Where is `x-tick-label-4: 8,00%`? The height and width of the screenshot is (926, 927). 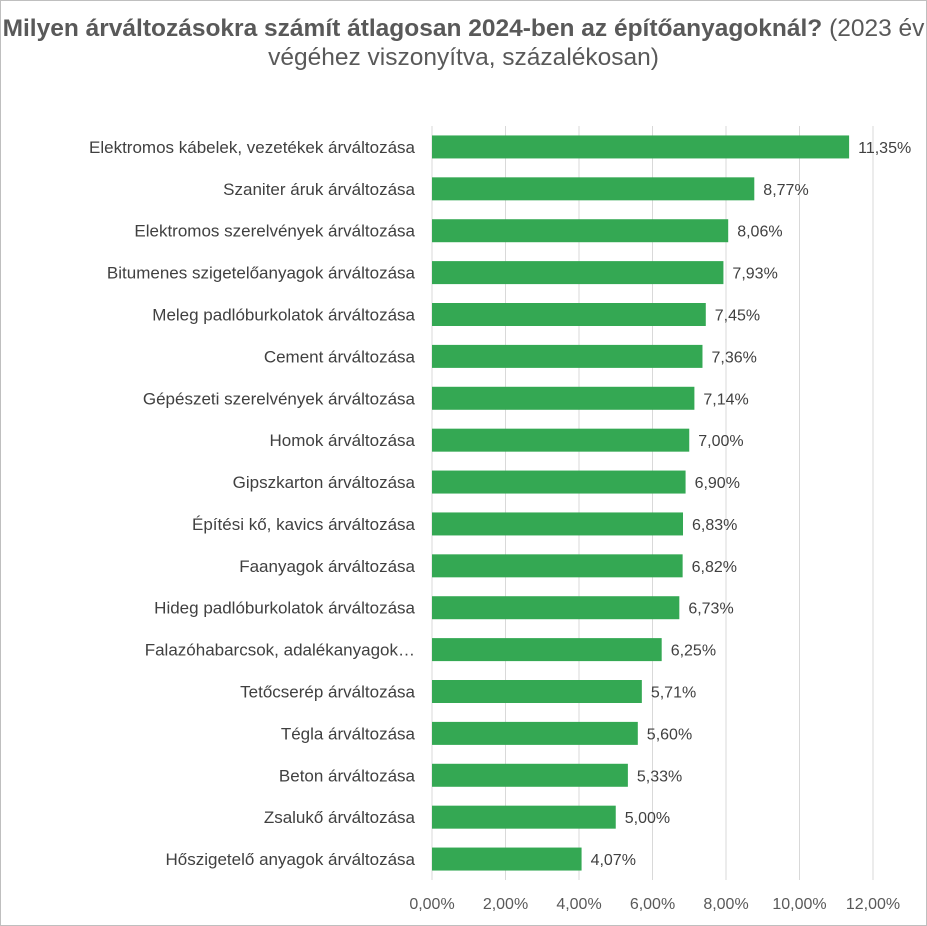
x-tick-label-4: 8,00% is located at coordinates (725, 904).